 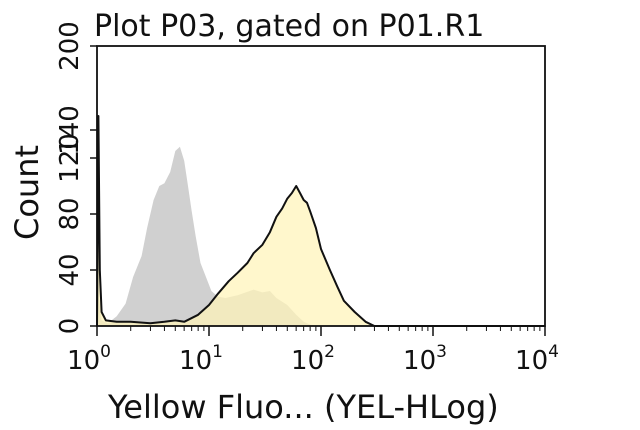 What do you see at coordinates (425, 359) in the screenshot?
I see `x-tick-label: 103` at bounding box center [425, 359].